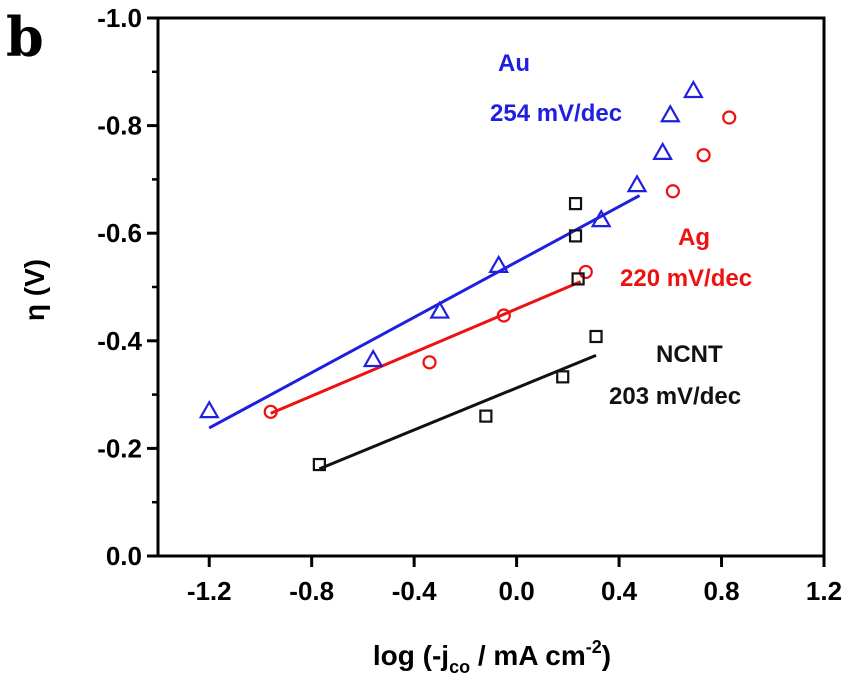  Describe the element at coordinates (119, 233) in the screenshot. I see `y-tick-label: -0.6` at that location.